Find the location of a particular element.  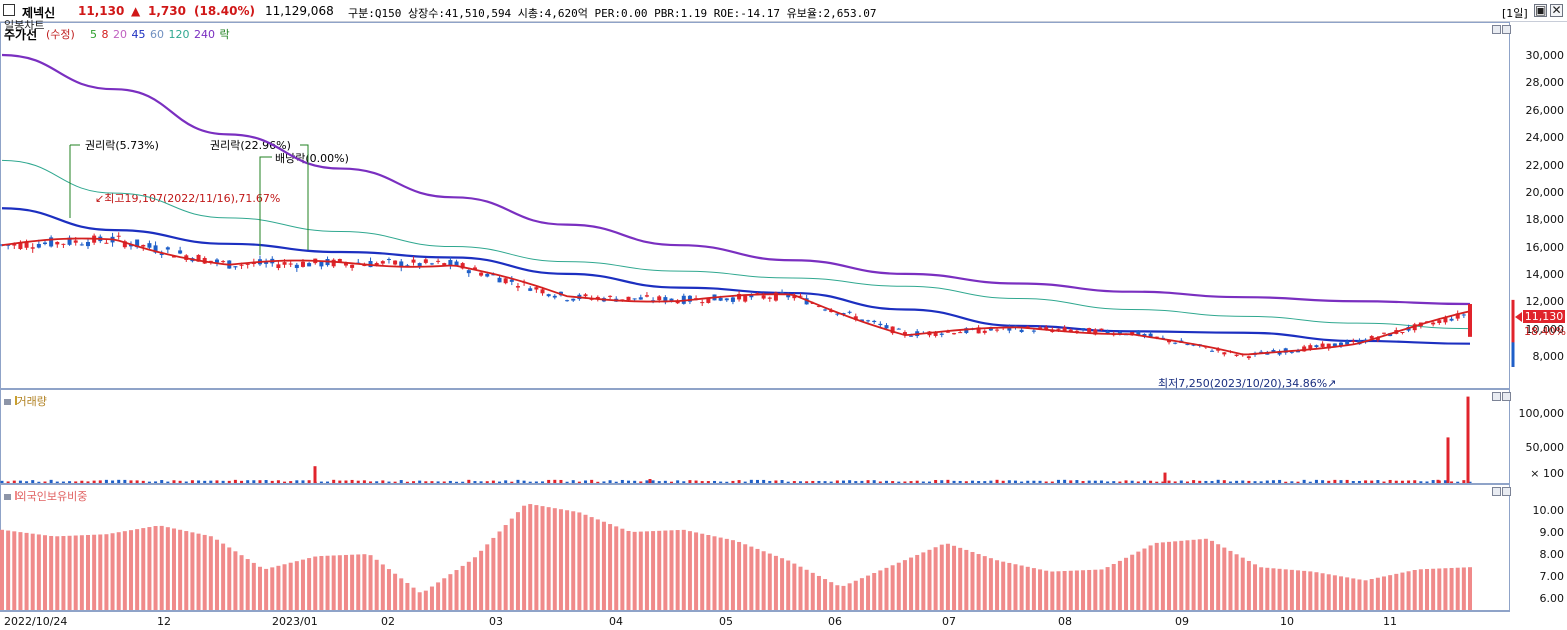

close-button: ✕ is located at coordinates (1556, 10).